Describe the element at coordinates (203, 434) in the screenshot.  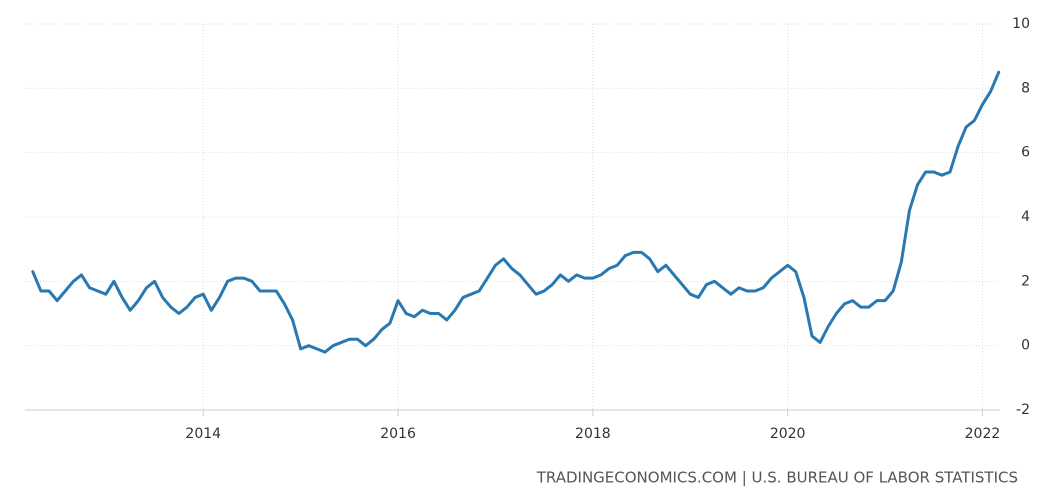
I see `x-tick-label: 2014` at that location.